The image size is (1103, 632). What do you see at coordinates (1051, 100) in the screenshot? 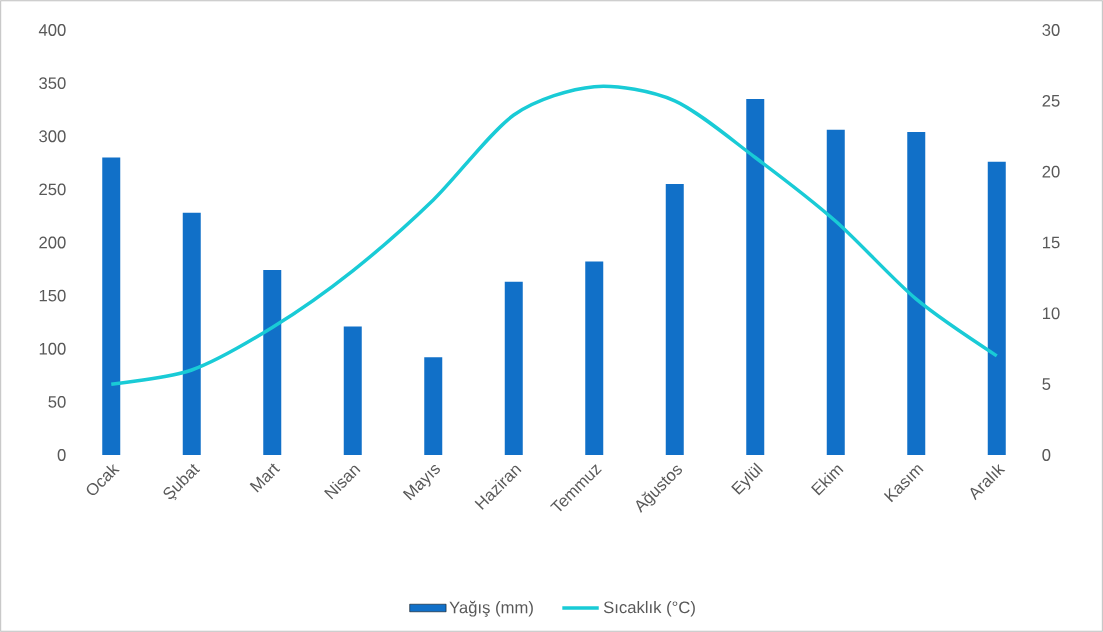
I see `y2-tick-label: 25` at bounding box center [1051, 100].